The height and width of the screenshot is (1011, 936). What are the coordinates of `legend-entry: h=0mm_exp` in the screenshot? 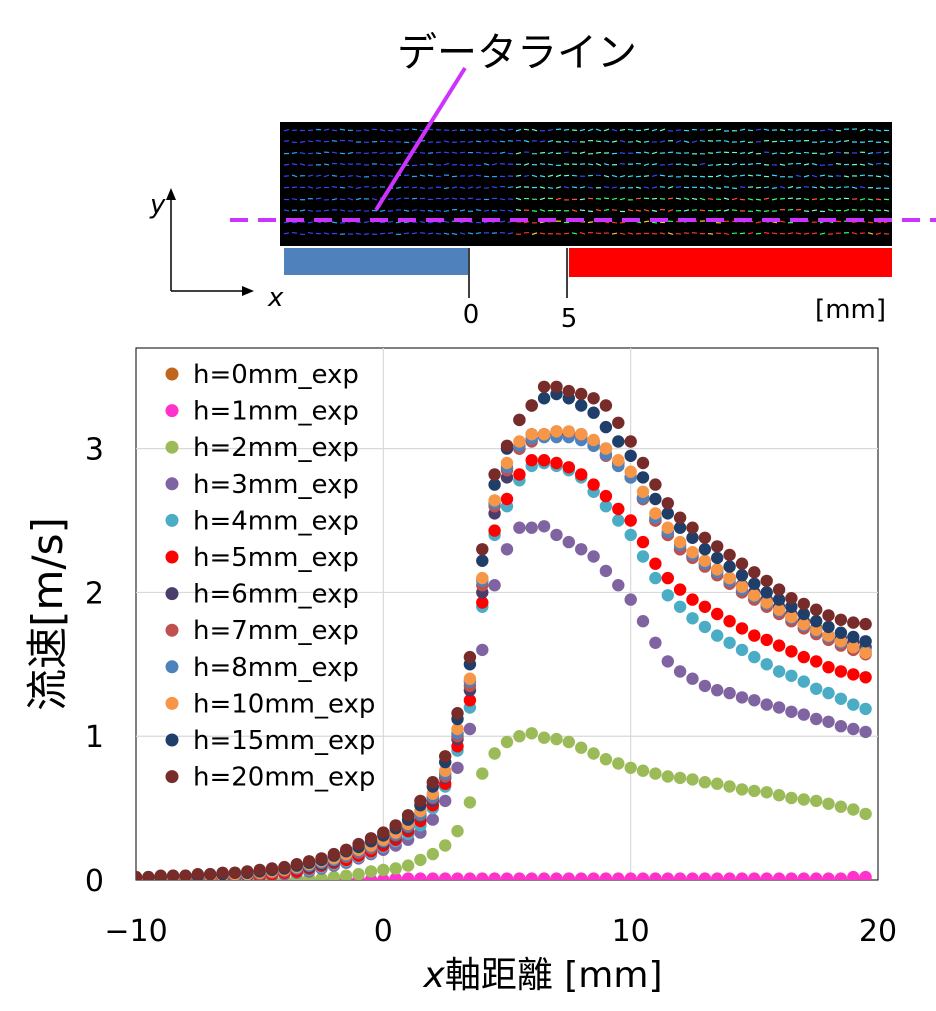 It's located at (276, 375).